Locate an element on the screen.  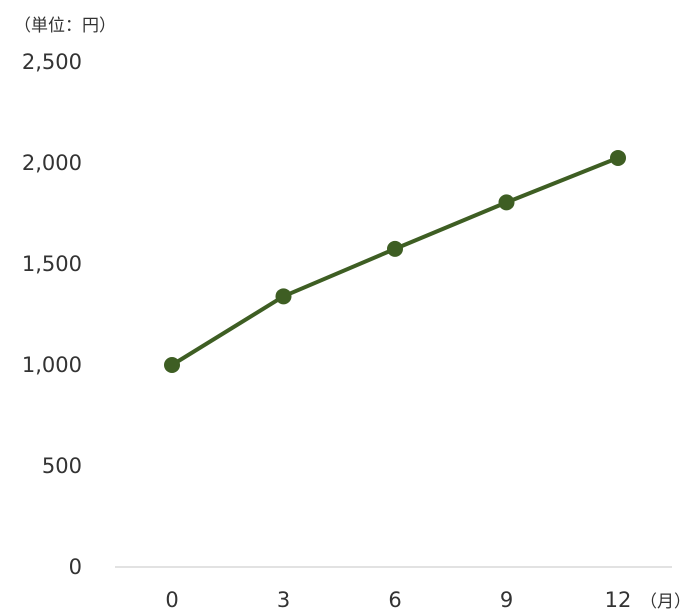
y-unit-label: （単位：円） is located at coordinates (65, 26).